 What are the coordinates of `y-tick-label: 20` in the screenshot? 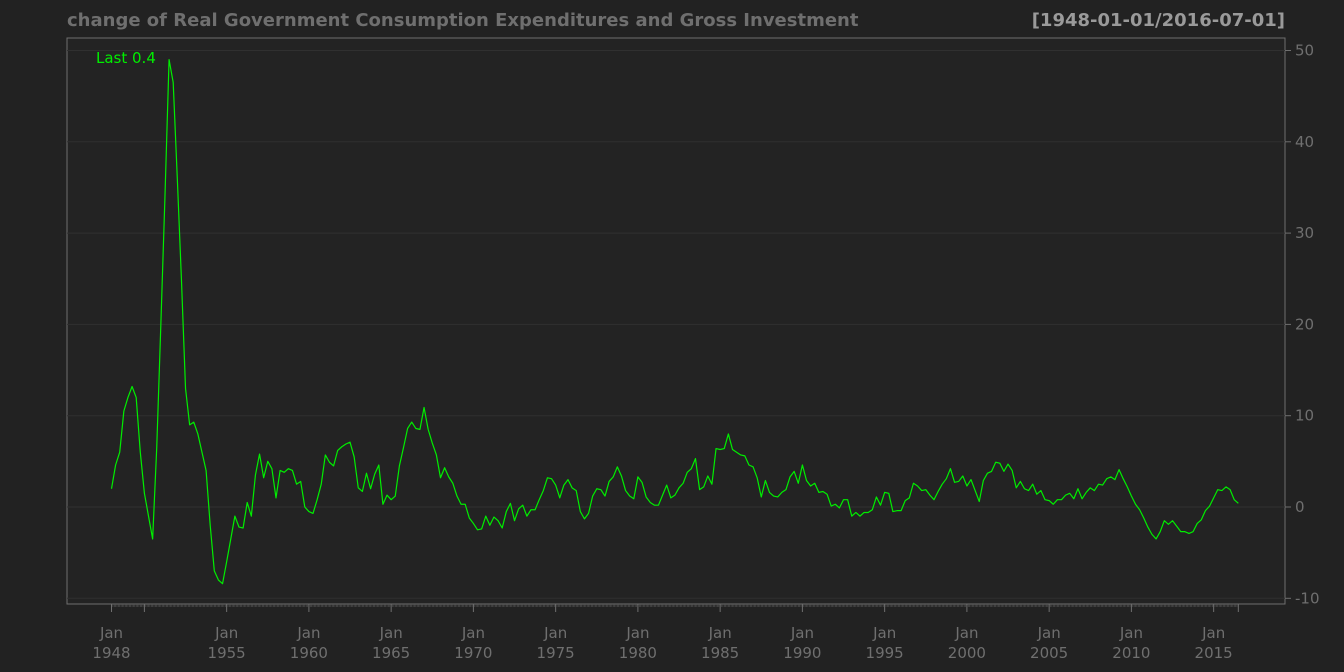 It's located at (1304, 324).